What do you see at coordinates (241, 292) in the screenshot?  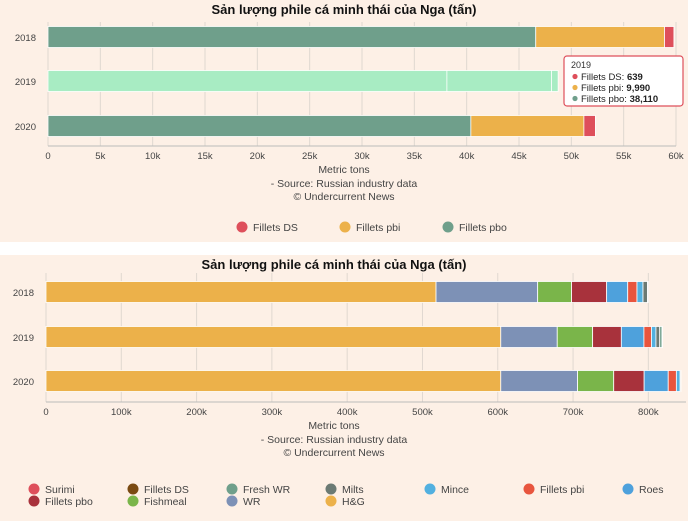 I see `bar-h-g-2018` at bounding box center [241, 292].